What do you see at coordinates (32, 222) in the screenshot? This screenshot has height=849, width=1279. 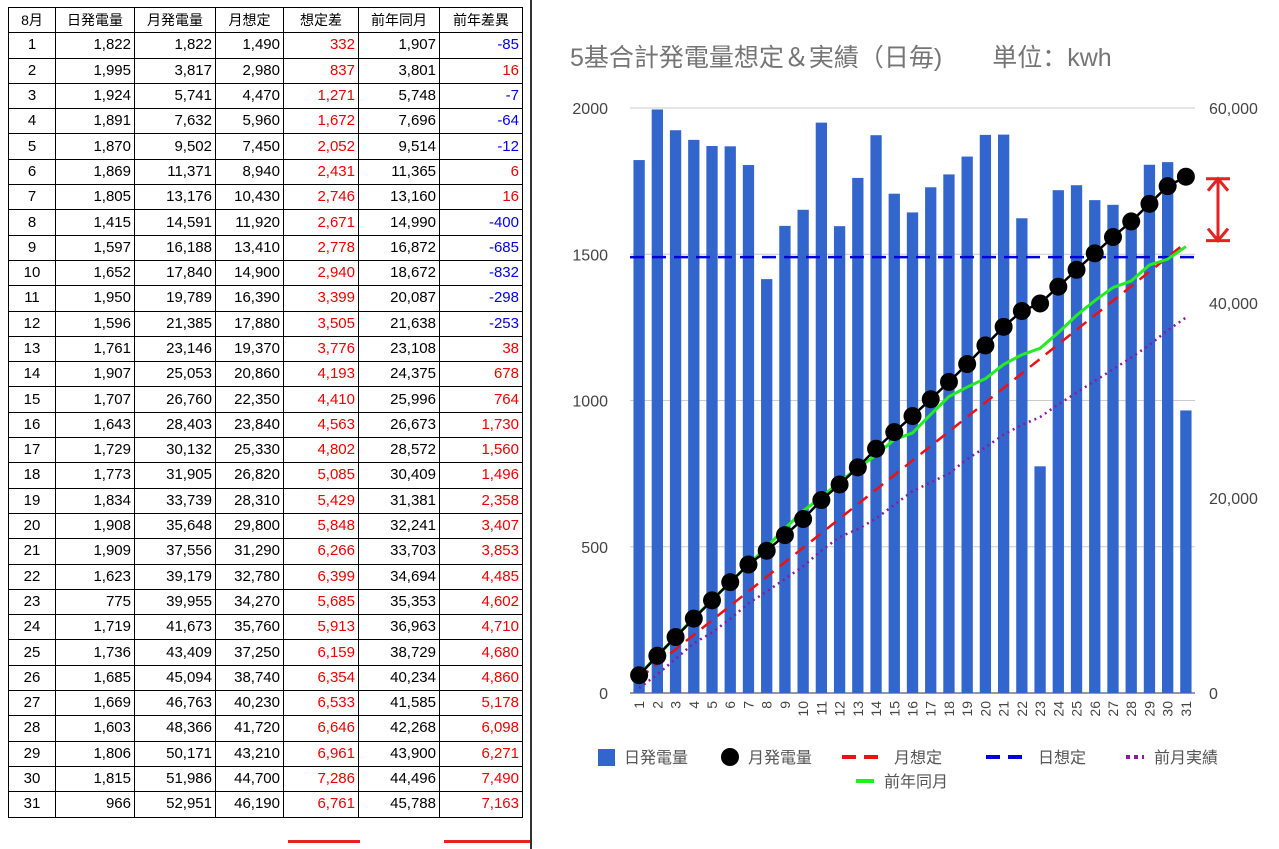 I see `table-cell: 8` at bounding box center [32, 222].